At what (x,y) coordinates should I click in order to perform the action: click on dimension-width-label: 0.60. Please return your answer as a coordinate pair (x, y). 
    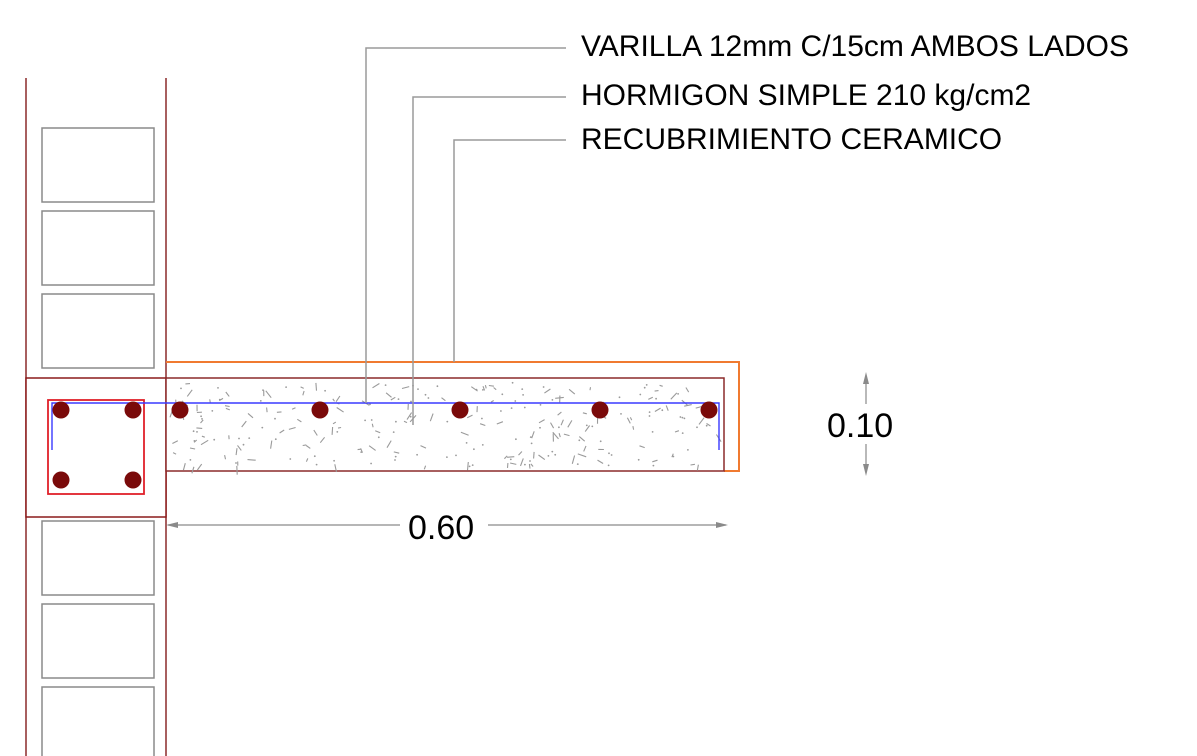
    Looking at the image, I should click on (441, 528).